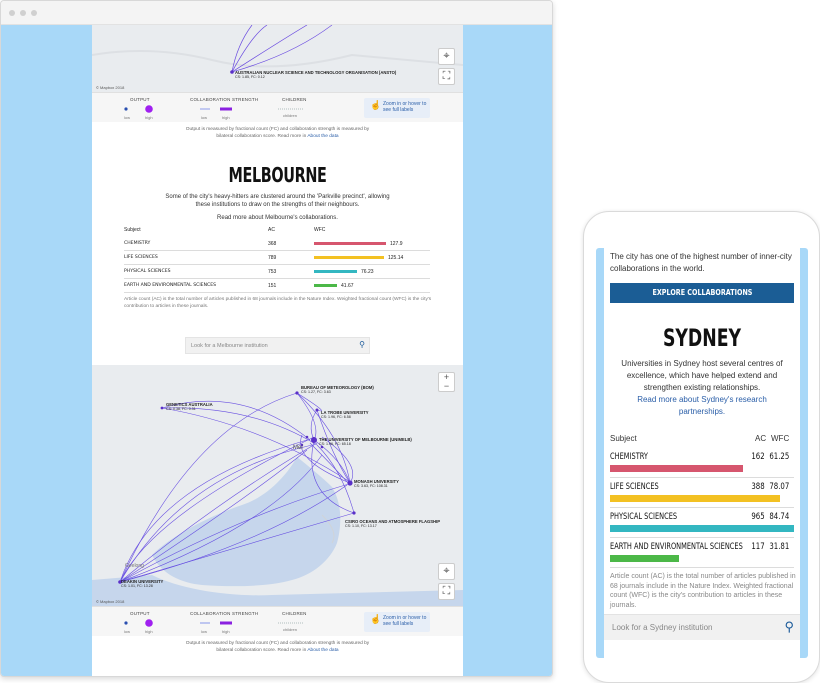 This screenshot has width=820, height=683. What do you see at coordinates (137, 243) in the screenshot?
I see `row-subject: CHEMISTRY` at bounding box center [137, 243].